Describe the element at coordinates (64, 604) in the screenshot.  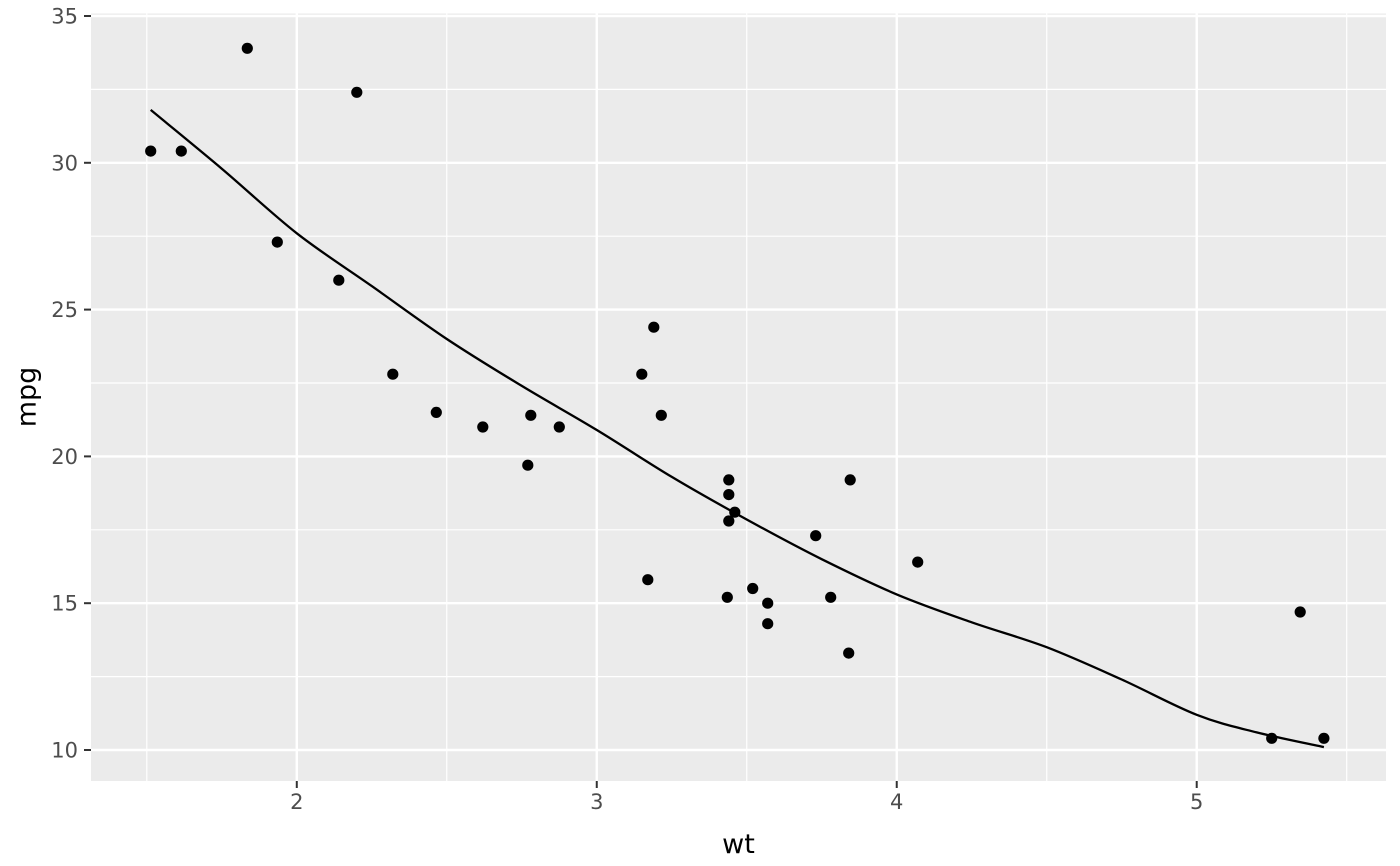
I see `y-tick-label: 15` at that location.